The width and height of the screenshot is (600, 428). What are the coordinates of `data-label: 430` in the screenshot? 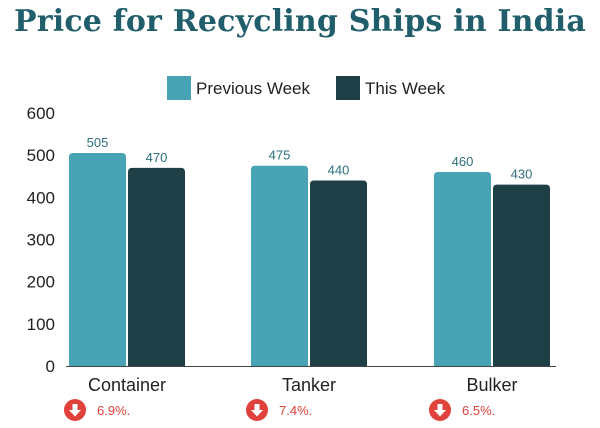 It's located at (522, 174).